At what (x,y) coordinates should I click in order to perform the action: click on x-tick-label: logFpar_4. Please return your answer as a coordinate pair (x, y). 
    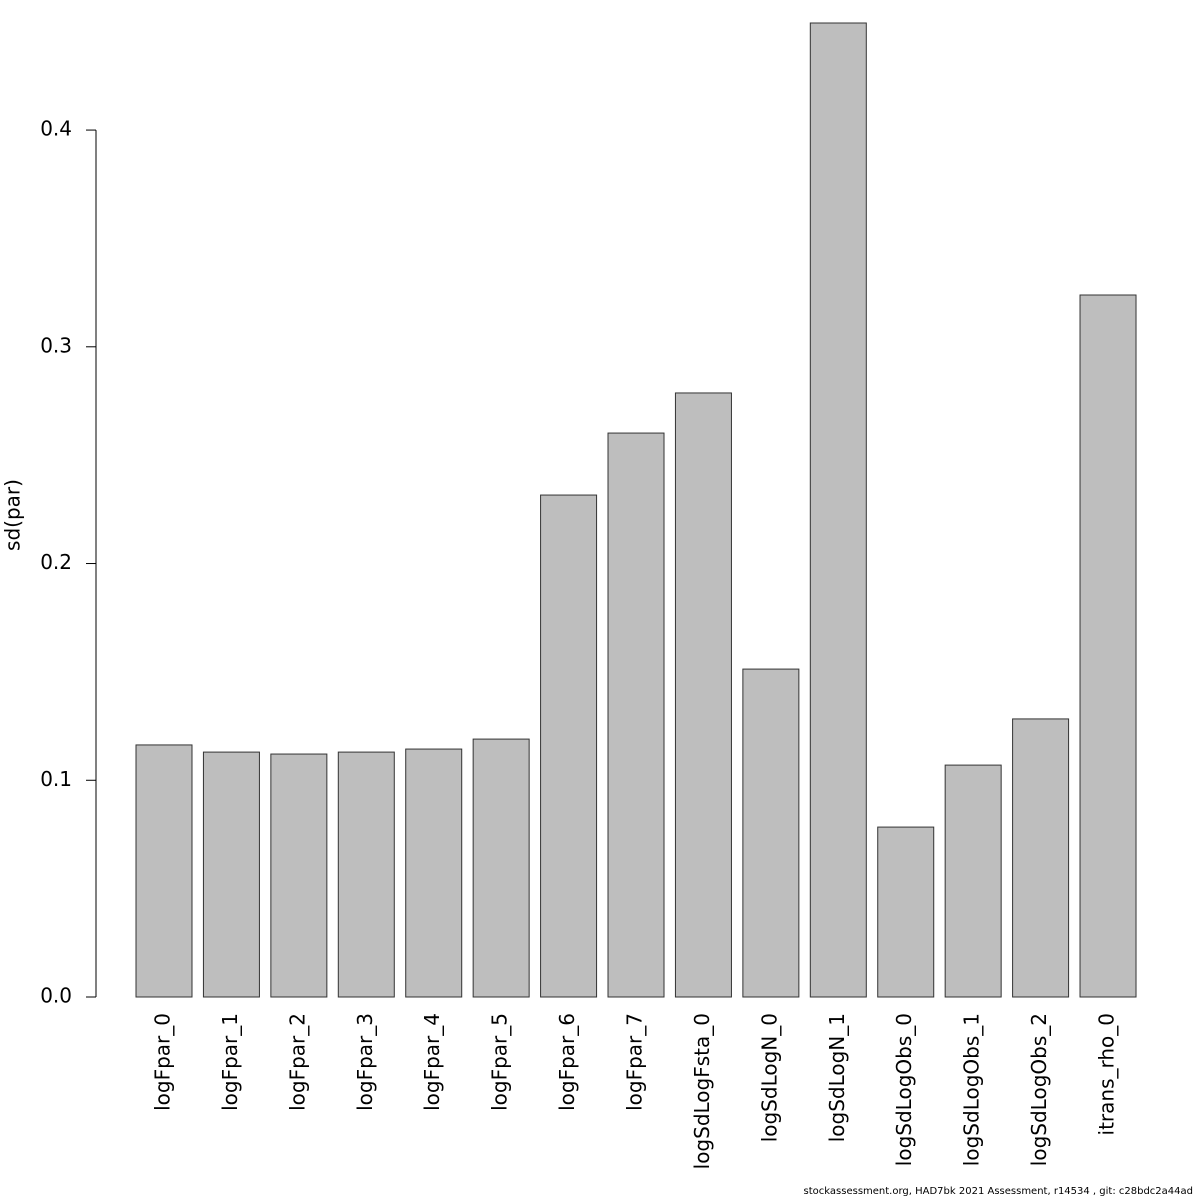
    Looking at the image, I should click on (432, 1062).